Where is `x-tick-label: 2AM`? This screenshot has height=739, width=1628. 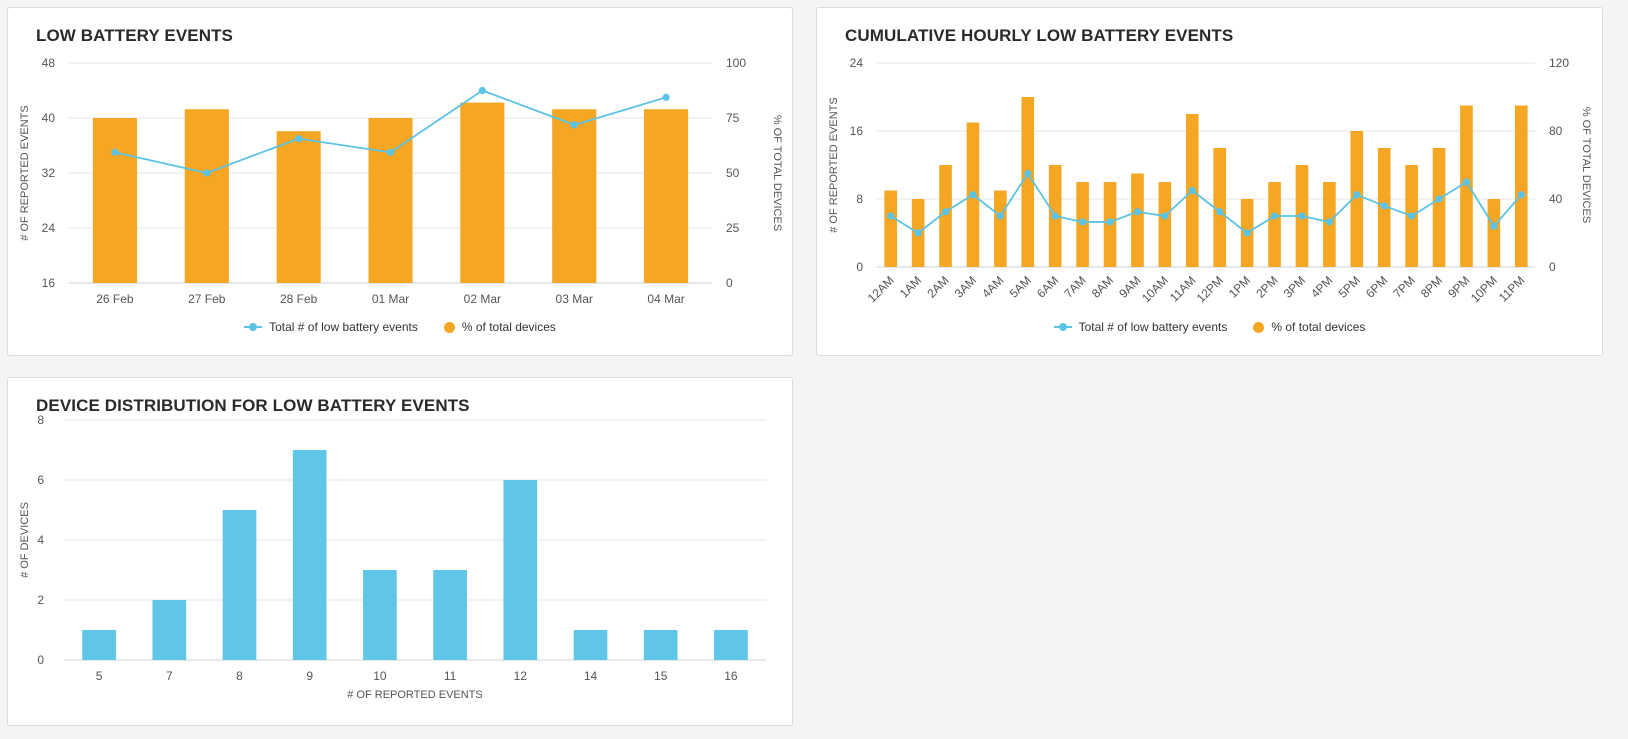 x-tick-label: 2AM is located at coordinates (937, 286).